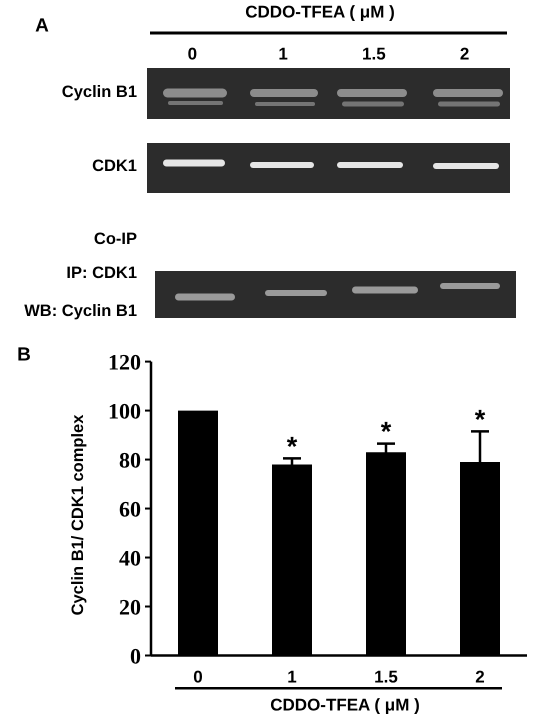 The image size is (533, 719). I want to click on y-tick-label: 0, so click(135, 655).